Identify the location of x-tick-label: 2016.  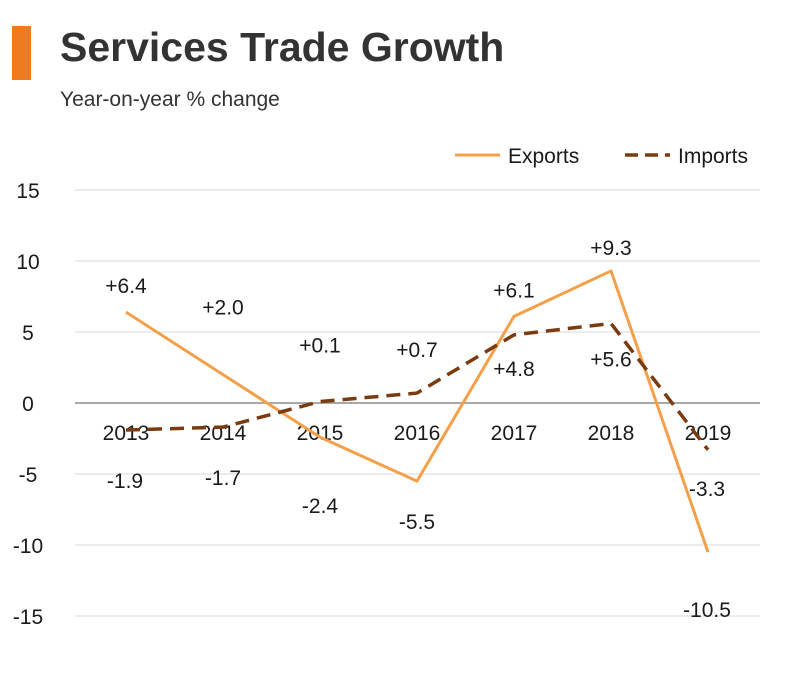
(417, 433).